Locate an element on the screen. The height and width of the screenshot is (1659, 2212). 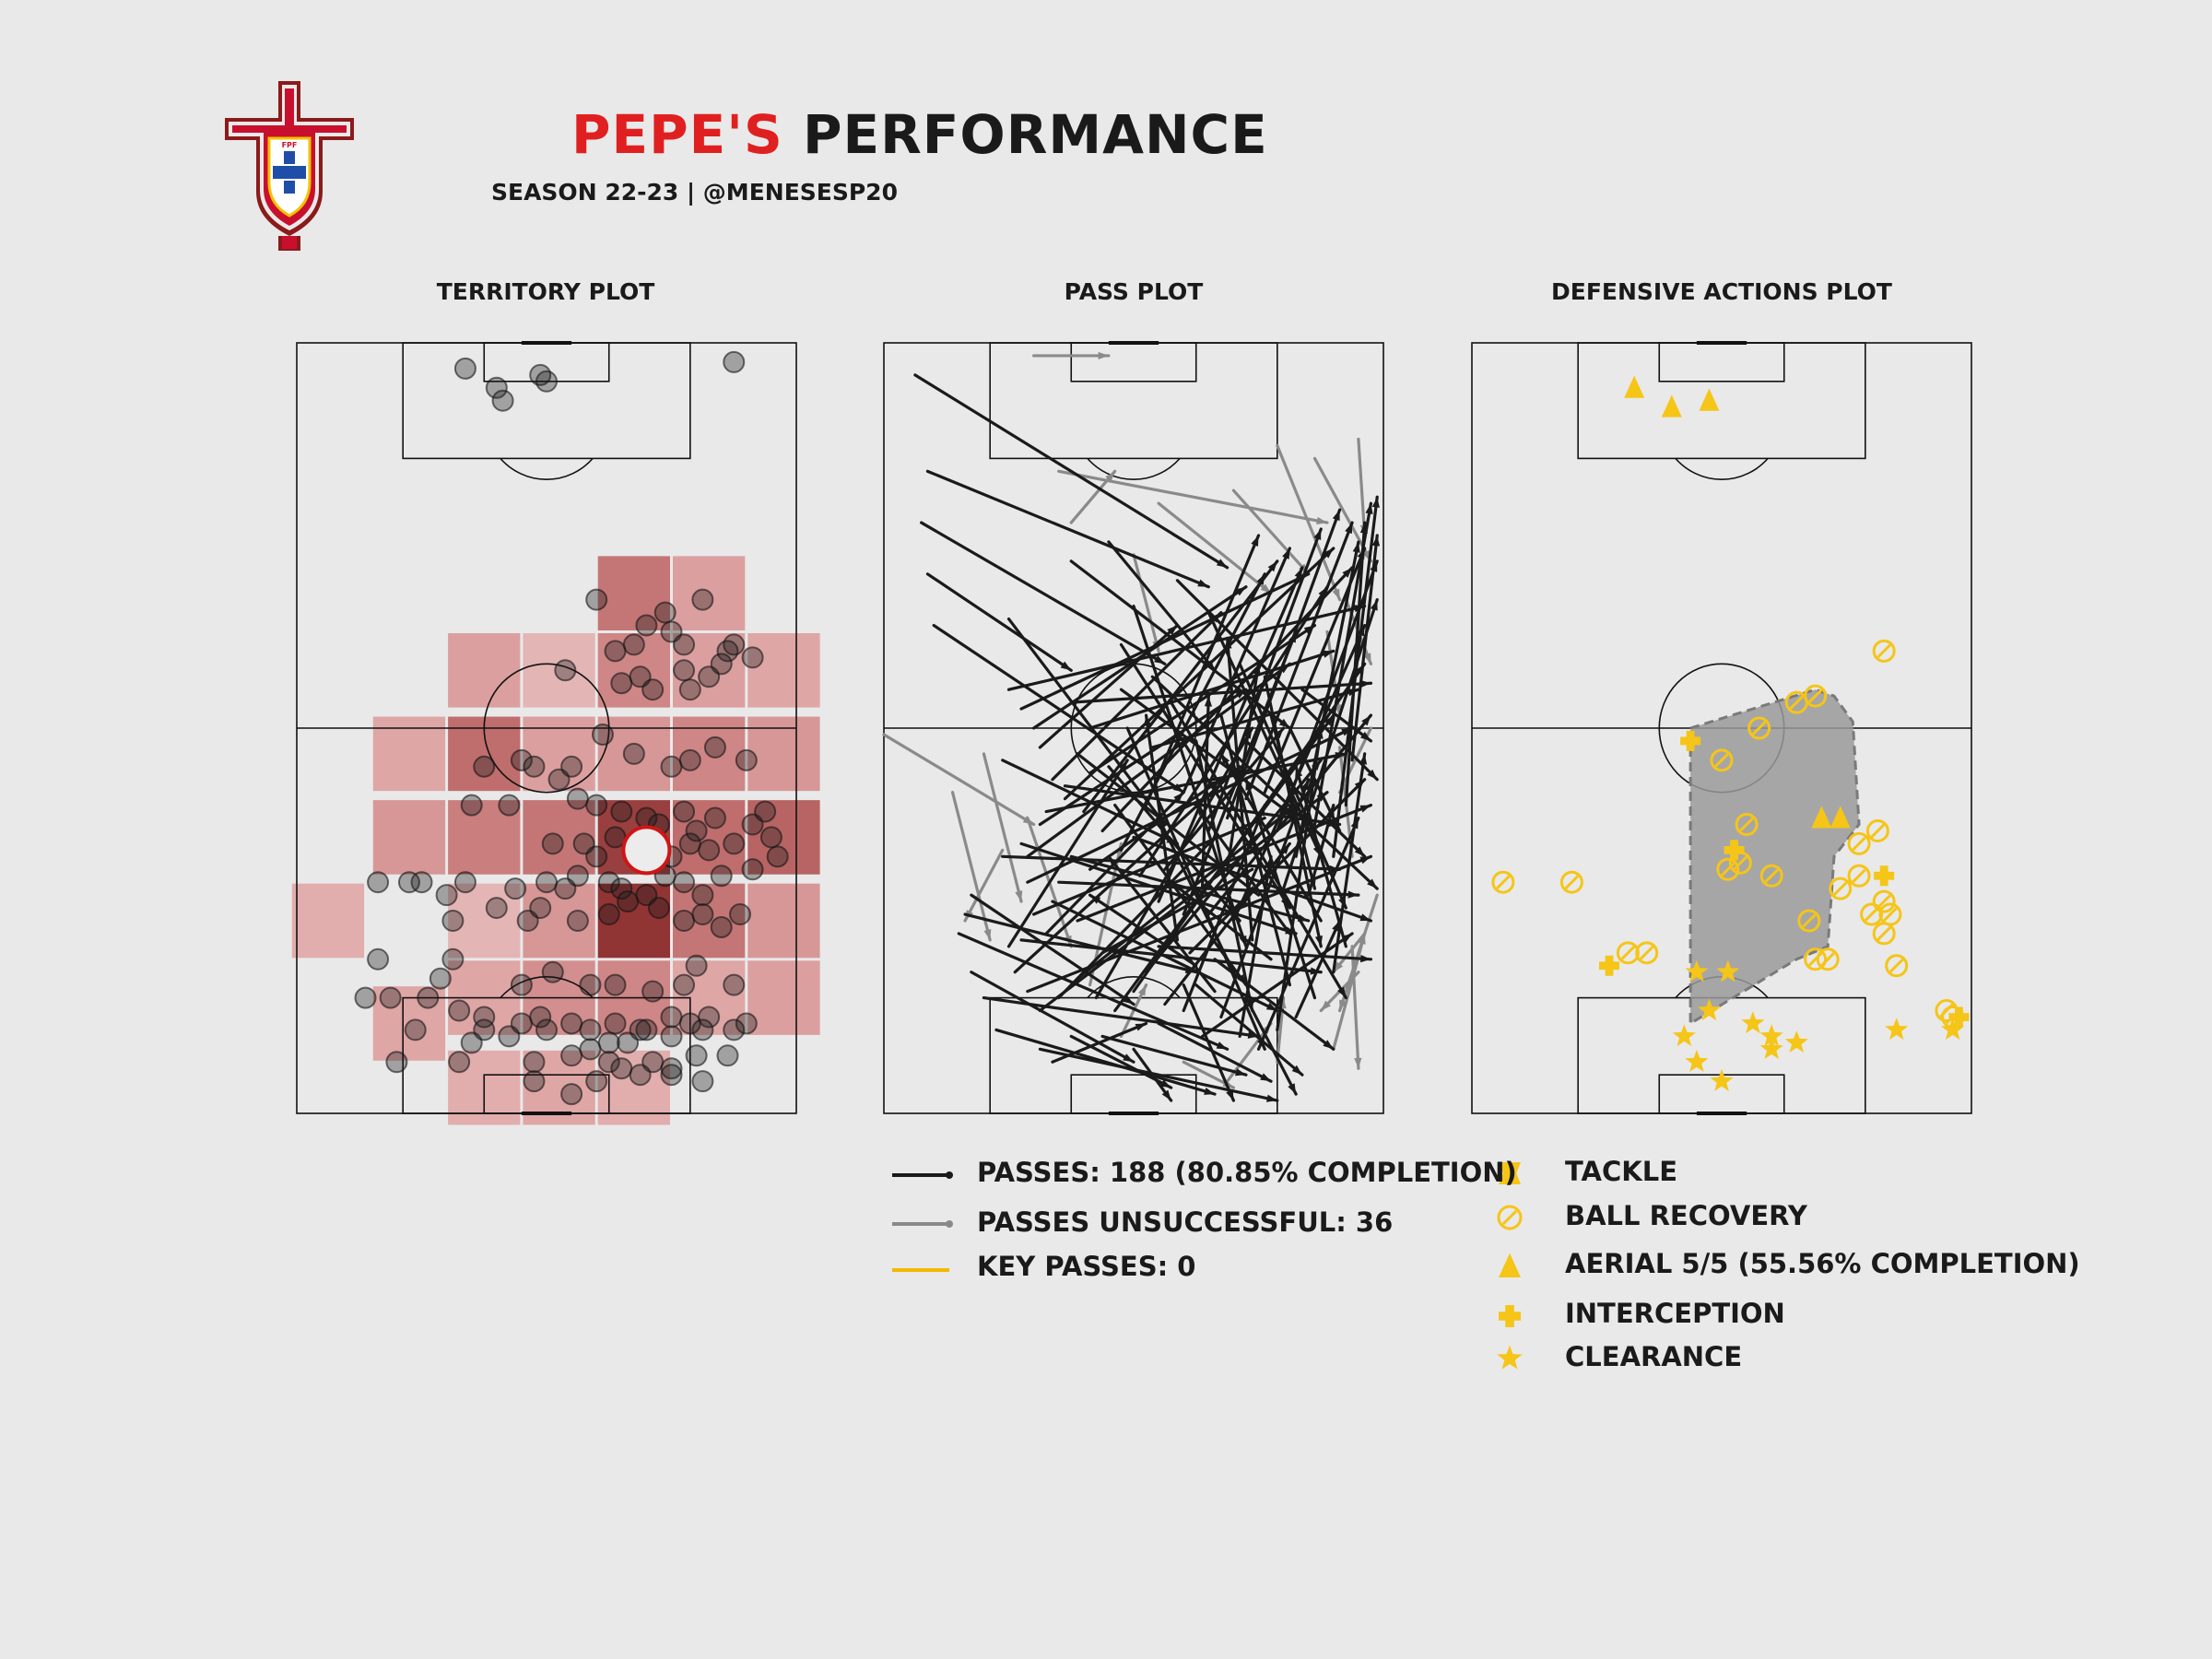
legend-icons is located at coordinates (1207, 1266).